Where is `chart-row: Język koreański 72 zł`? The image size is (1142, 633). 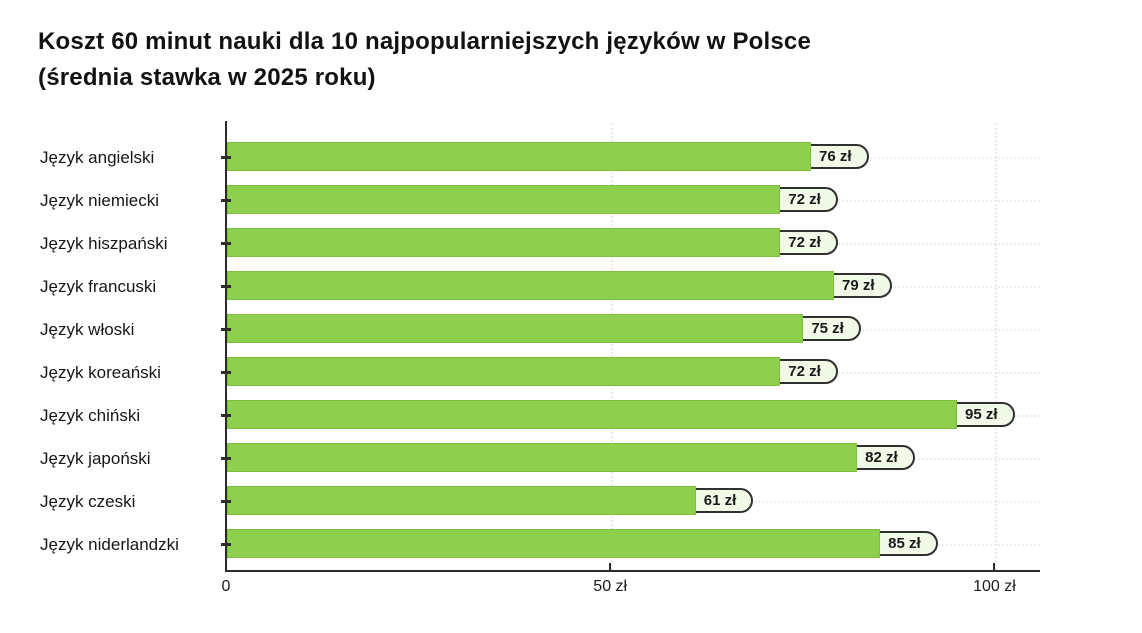 chart-row: Język koreański 72 zł is located at coordinates (571, 372).